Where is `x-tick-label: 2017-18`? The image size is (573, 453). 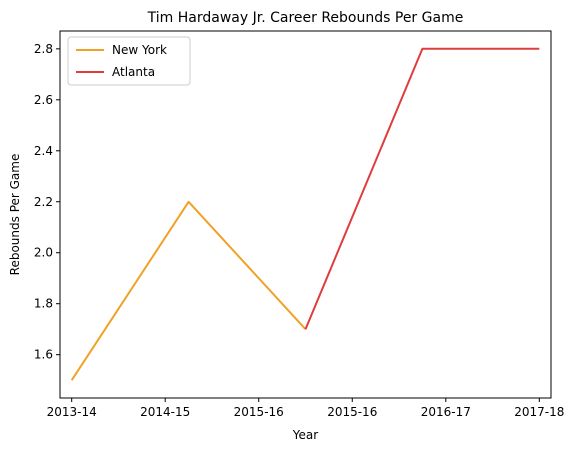
x-tick-label: 2017-18 is located at coordinates (539, 412).